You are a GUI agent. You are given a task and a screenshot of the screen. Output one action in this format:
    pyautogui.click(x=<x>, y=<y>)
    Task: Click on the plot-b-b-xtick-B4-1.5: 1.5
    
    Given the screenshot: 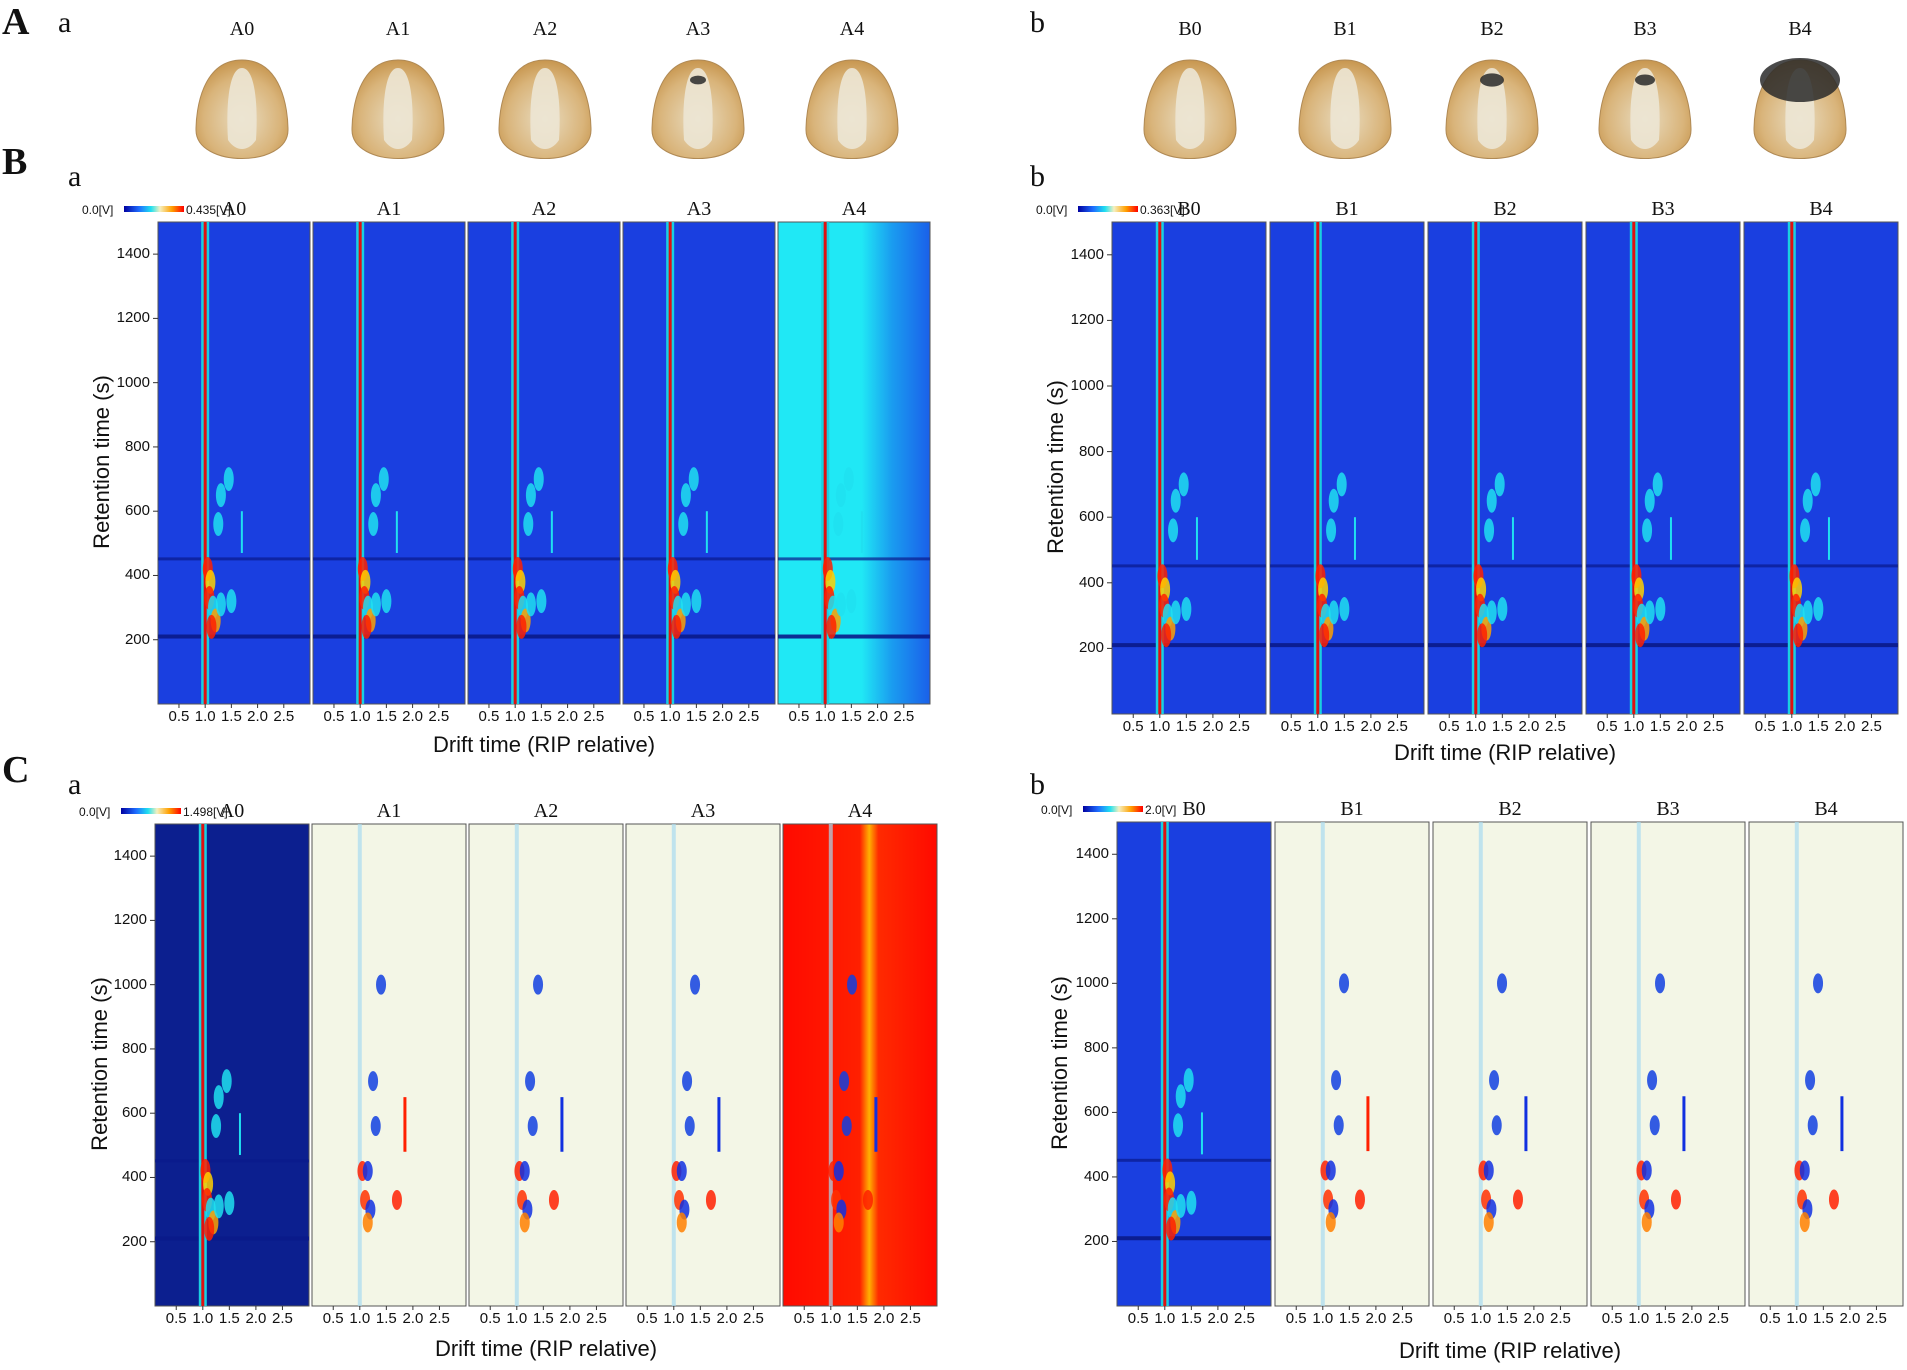 What is the action you would take?
    pyautogui.click(x=1818, y=726)
    